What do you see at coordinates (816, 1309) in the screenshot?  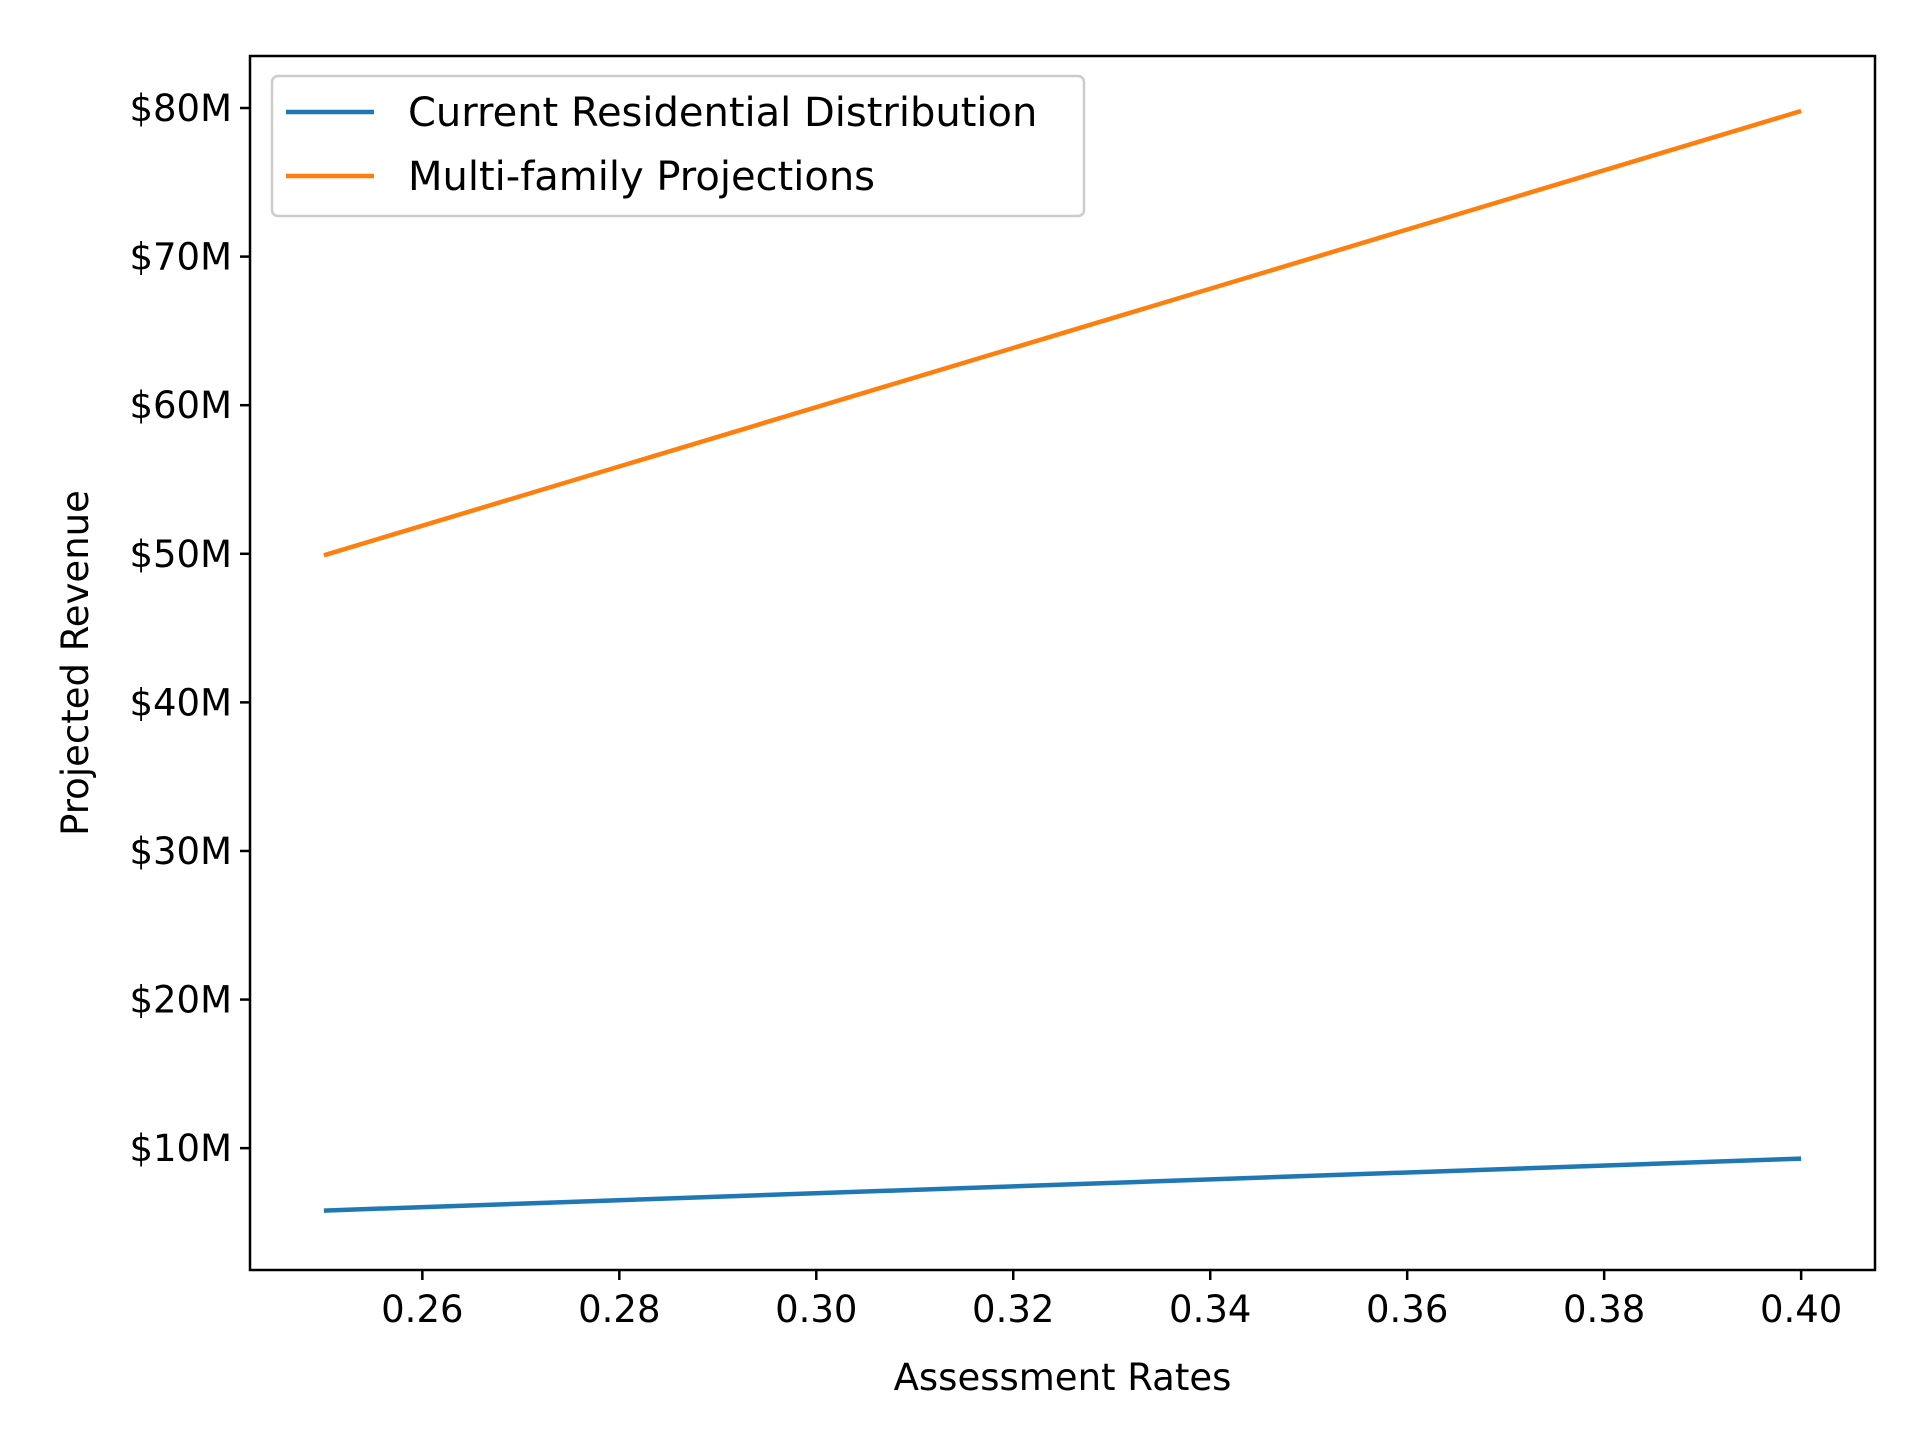 I see `x-tick-label: 0.30` at bounding box center [816, 1309].